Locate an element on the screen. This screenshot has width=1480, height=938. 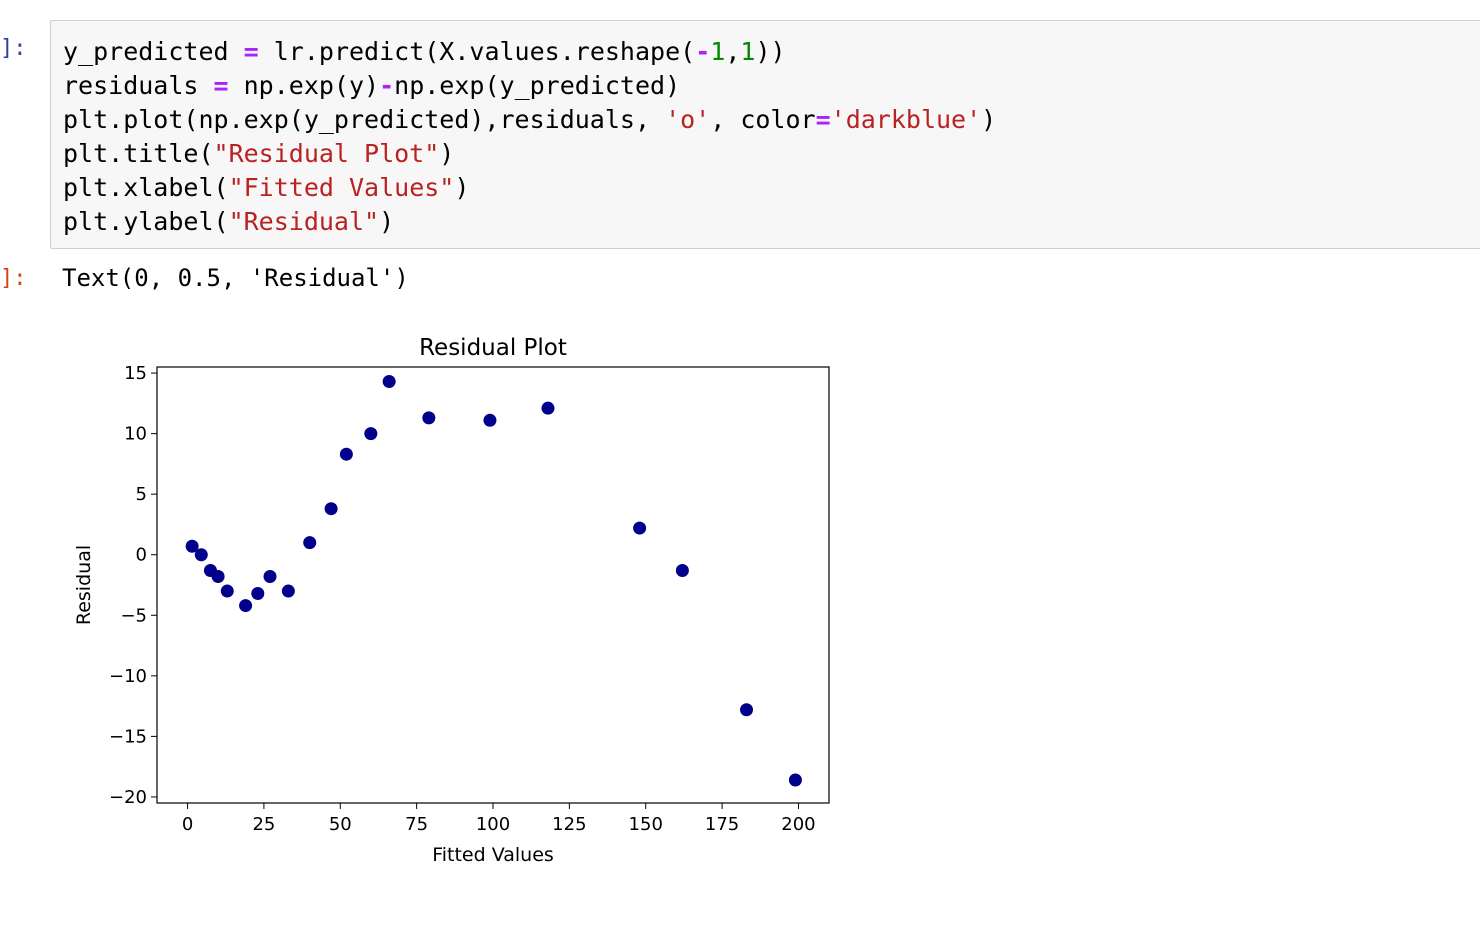
code-token: residuals is located at coordinates (138, 85).